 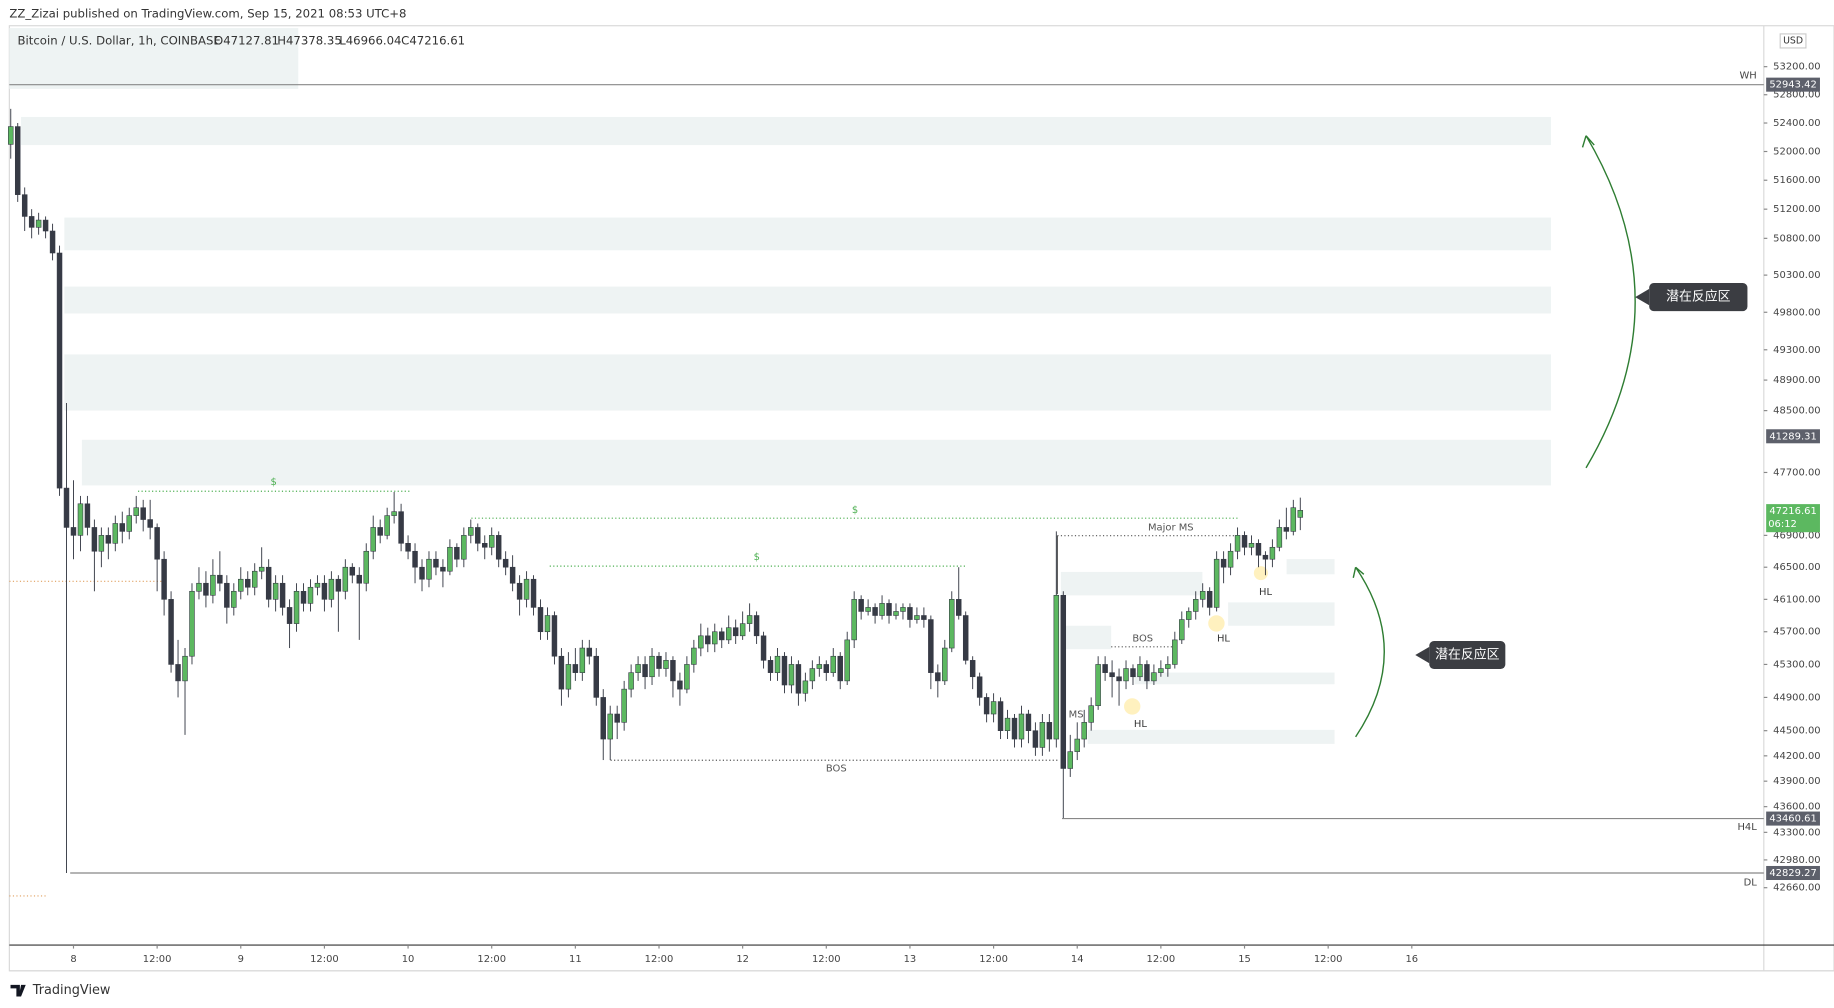 What do you see at coordinates (1796, 350) in the screenshot?
I see `y-tick-label: 49300.00` at bounding box center [1796, 350].